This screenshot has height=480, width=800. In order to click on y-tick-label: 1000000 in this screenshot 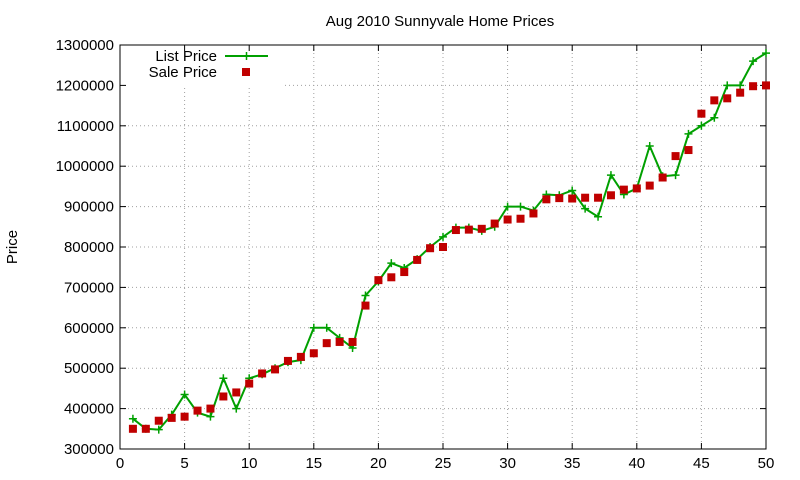, I will do `click(85, 166)`.